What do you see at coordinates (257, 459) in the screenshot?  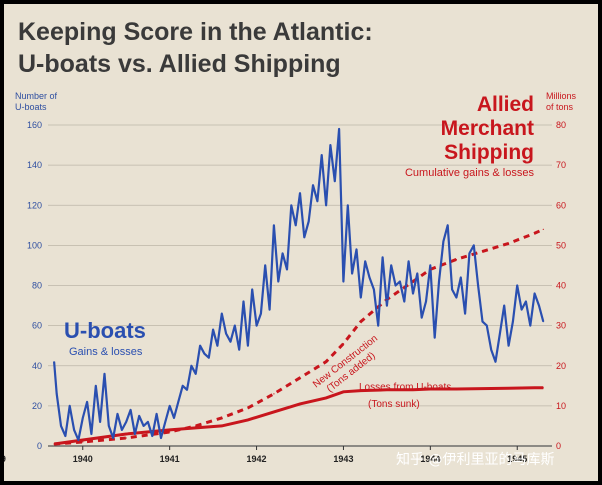 I see `x-tick-label: 1942` at bounding box center [257, 459].